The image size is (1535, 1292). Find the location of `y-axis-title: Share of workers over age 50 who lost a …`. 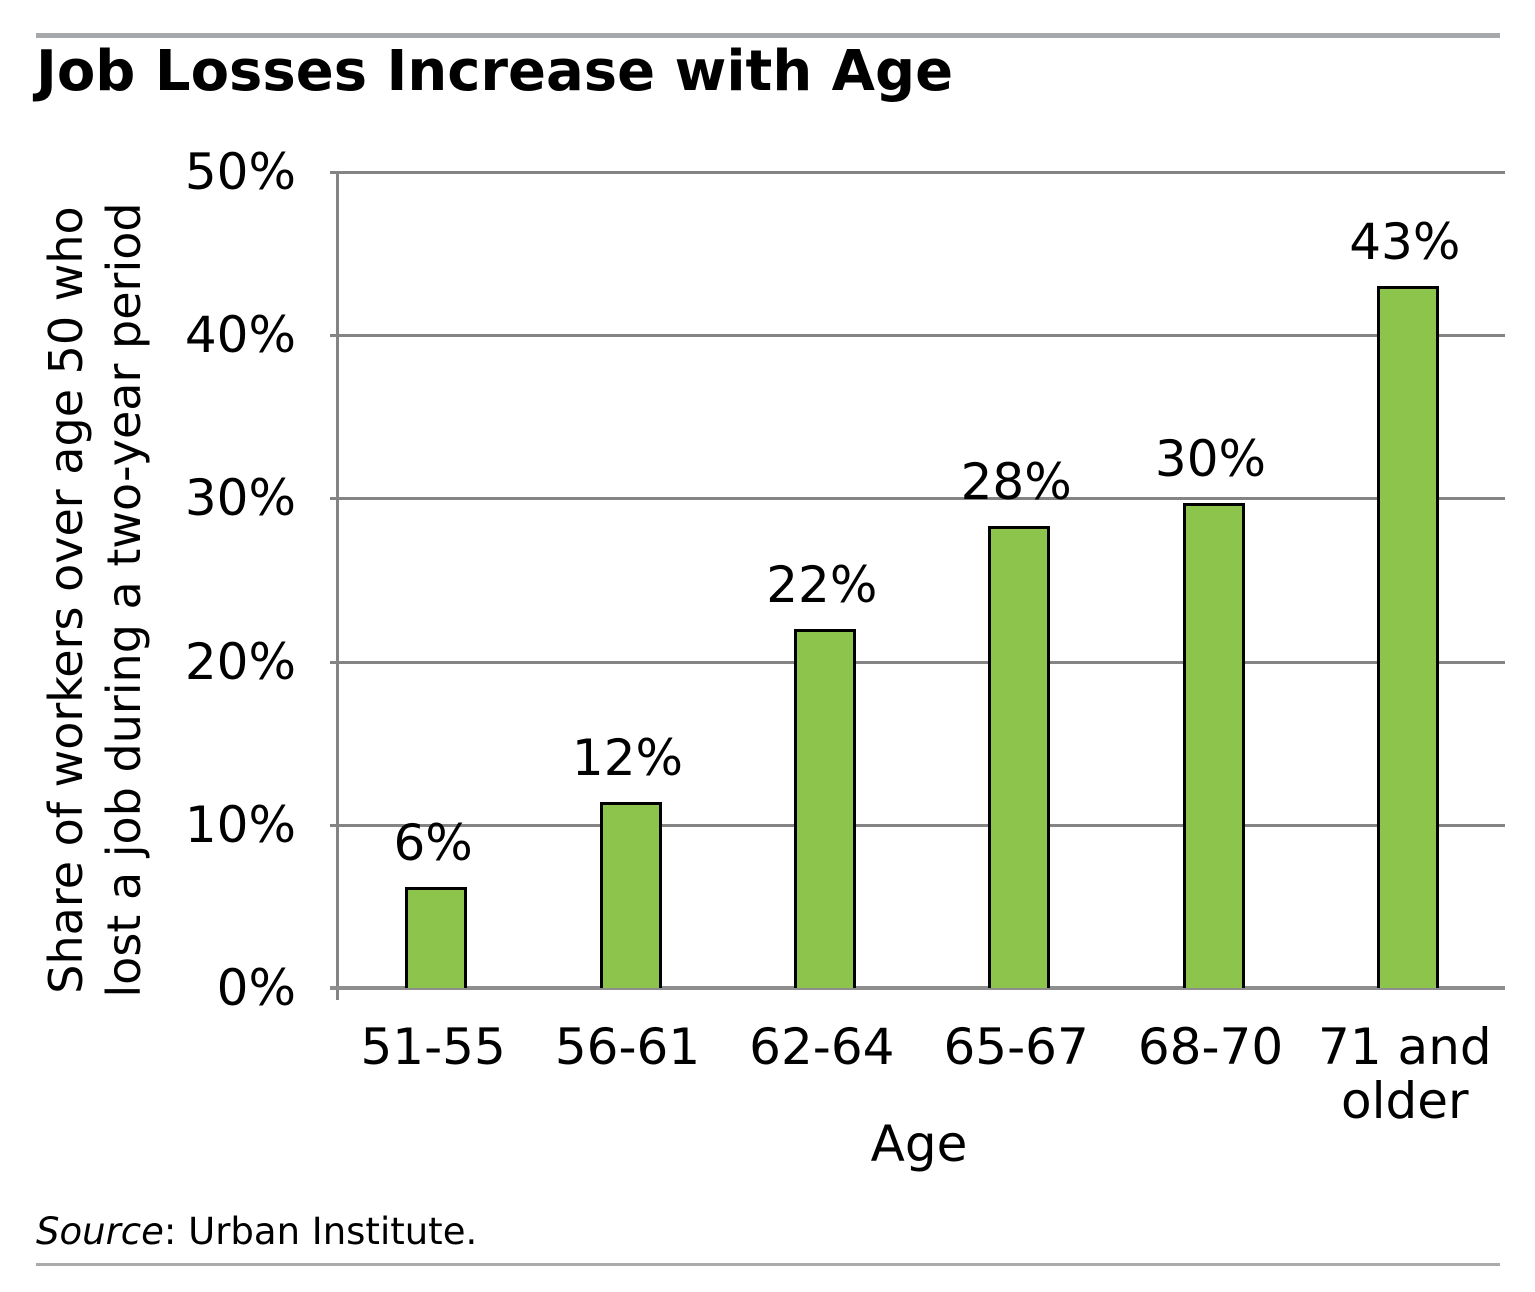

y-axis-title: Share of workers over age 50 who lost a … is located at coordinates (95, 600).